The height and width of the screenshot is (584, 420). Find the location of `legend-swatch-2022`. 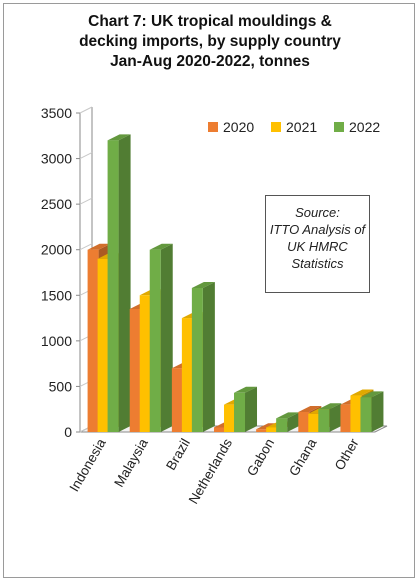

legend-swatch-2022 is located at coordinates (339, 127).